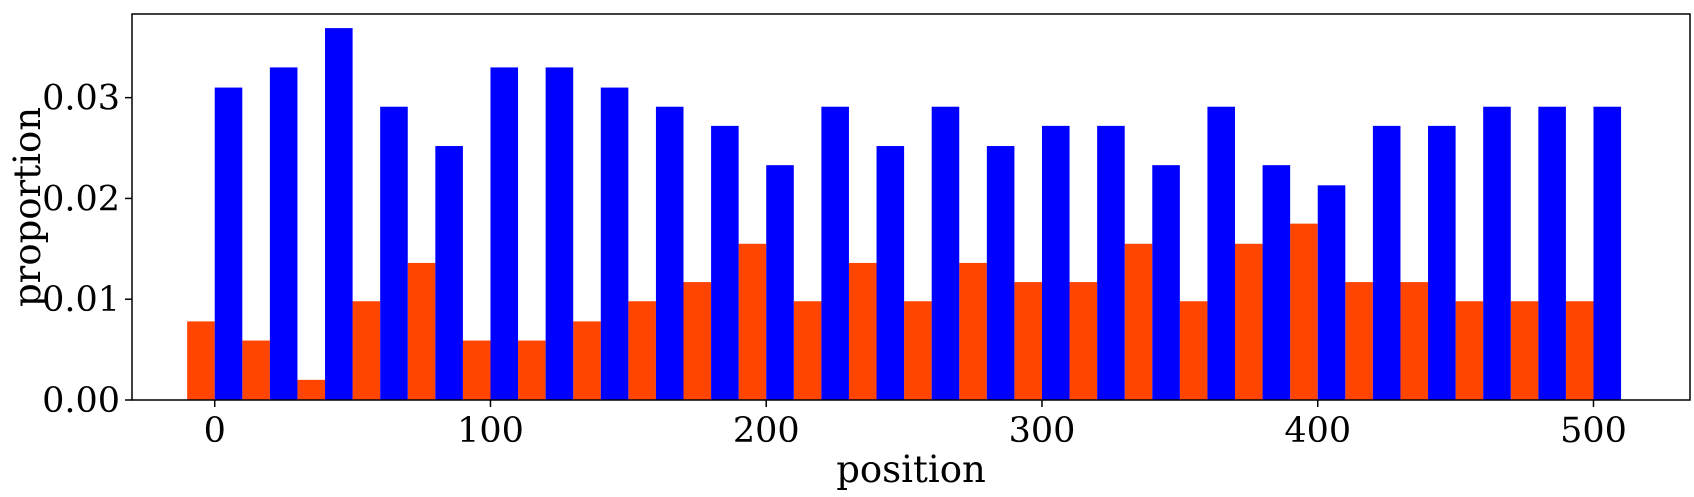 Image resolution: width=1694 pixels, height=497 pixels. Describe the element at coordinates (490, 431) in the screenshot. I see `x-tick-label: 100` at that location.